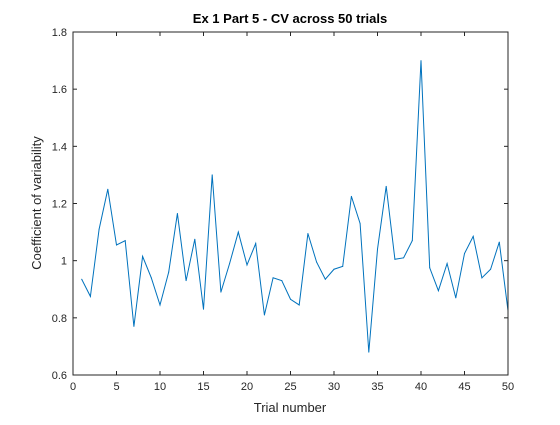  What do you see at coordinates (247, 387) in the screenshot?
I see `x-tick-label: 20` at bounding box center [247, 387].